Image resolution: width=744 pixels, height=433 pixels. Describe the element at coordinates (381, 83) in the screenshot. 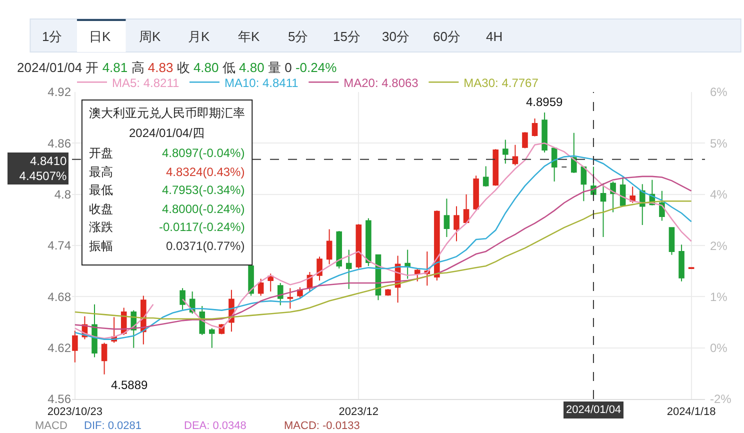

I see `legend-label: MA20: 4.8063` at that location.